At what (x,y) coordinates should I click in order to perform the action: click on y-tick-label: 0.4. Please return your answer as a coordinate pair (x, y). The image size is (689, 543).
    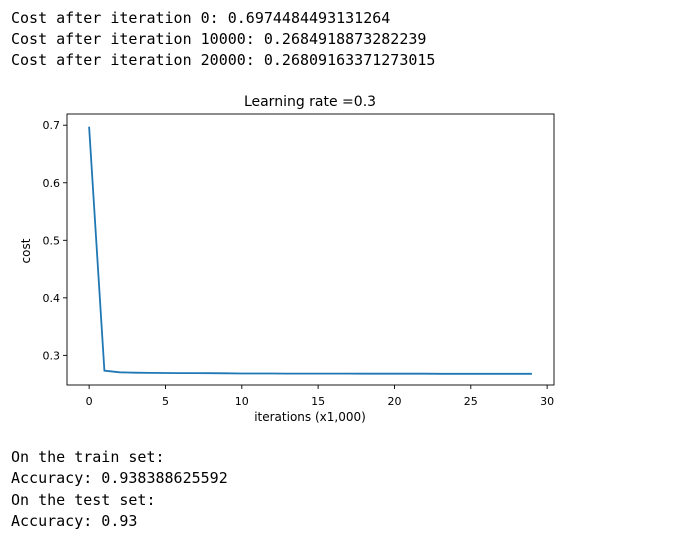
    Looking at the image, I should click on (52, 298).